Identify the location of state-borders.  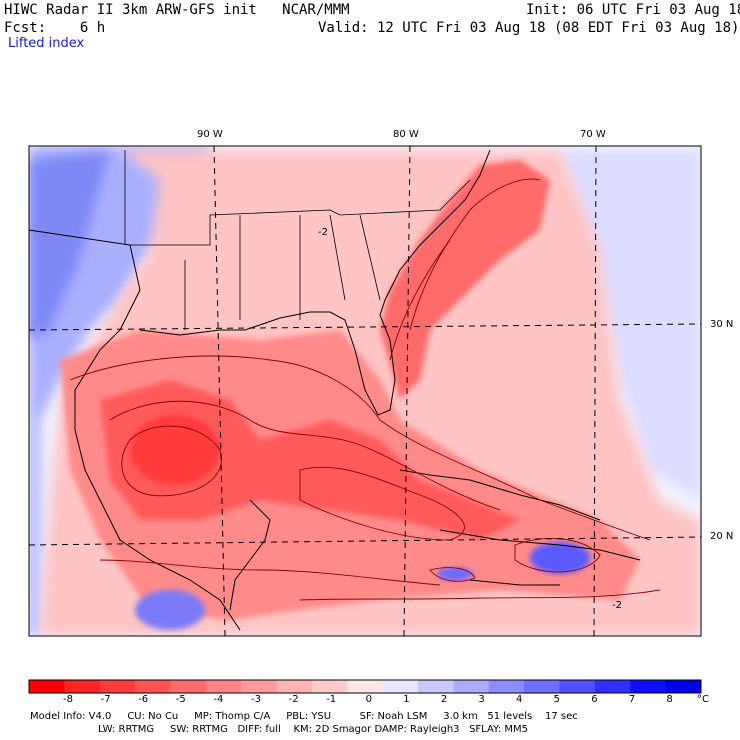
(297, 240).